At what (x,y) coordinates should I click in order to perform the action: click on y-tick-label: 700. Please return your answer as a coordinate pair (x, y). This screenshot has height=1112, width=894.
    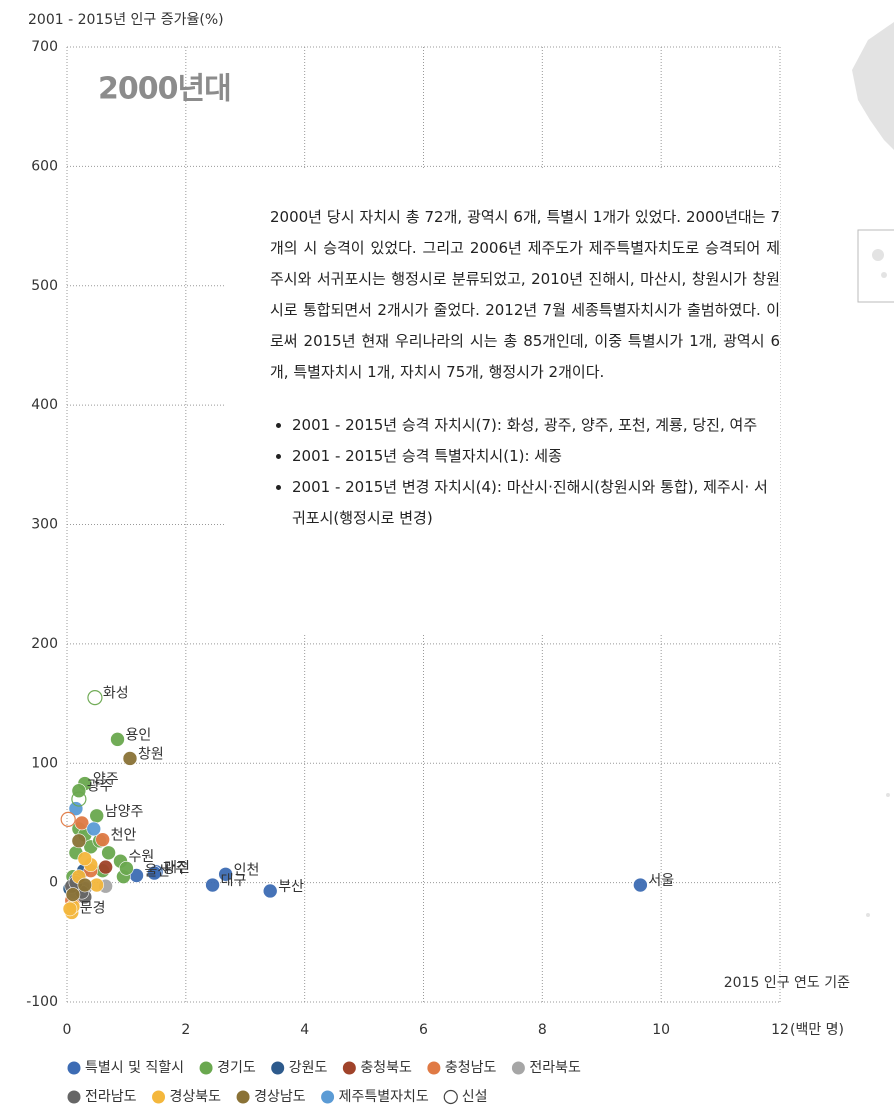
    Looking at the image, I should click on (44, 47).